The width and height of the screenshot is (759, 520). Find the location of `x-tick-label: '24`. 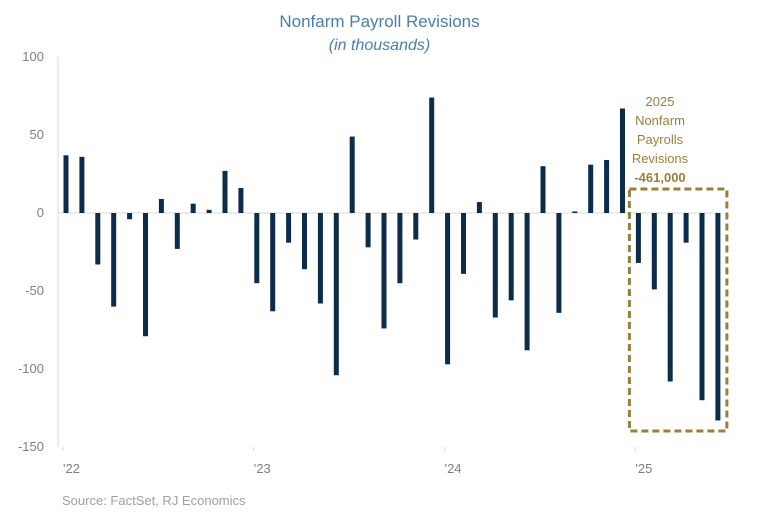

x-tick-label: '24 is located at coordinates (453, 468).